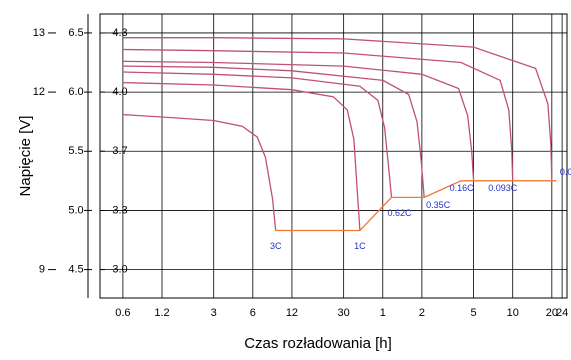 This screenshot has width=571, height=360. Describe the element at coordinates (474, 313) in the screenshot. I see `x-tick-label: 5` at that location.